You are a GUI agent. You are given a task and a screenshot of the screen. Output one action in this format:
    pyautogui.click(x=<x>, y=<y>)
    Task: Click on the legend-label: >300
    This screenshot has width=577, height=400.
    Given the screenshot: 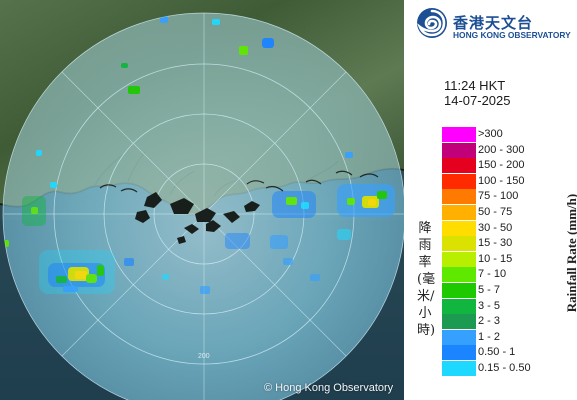 What is the action you would take?
    pyautogui.click(x=490, y=134)
    